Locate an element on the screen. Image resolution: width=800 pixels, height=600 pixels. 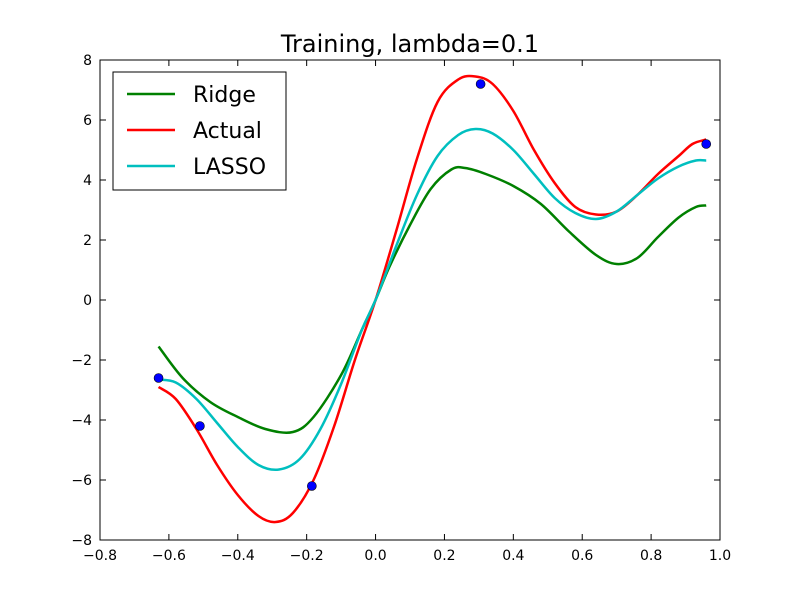
legend: Ridge Actual LASSO is located at coordinates (199, 131).